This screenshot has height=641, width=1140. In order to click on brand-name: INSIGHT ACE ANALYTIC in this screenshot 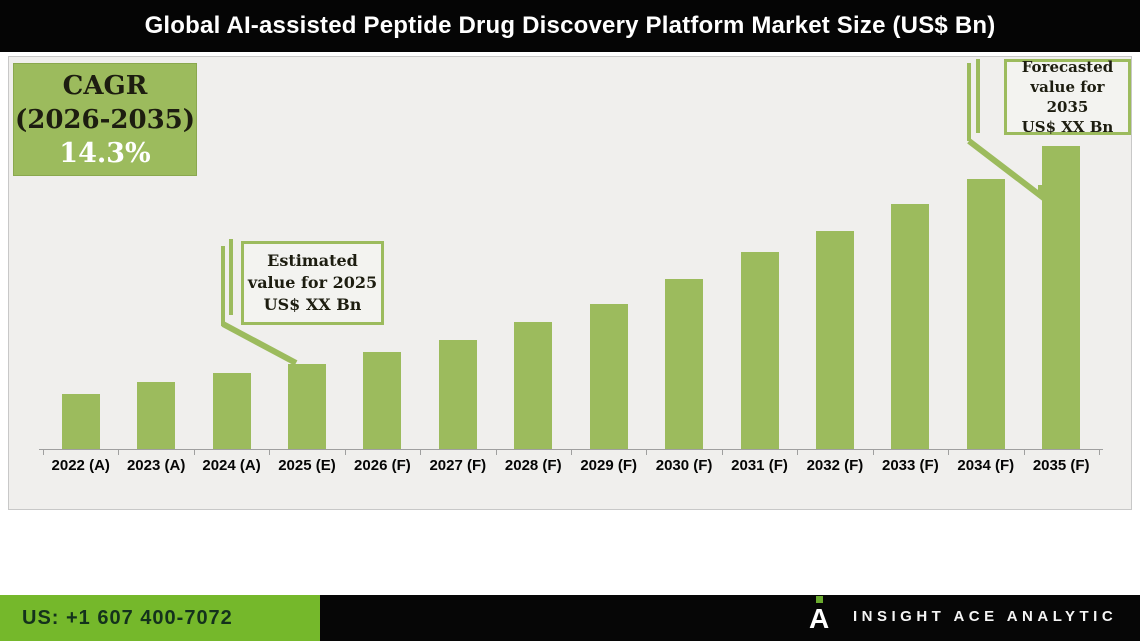, I will do `click(985, 616)`.